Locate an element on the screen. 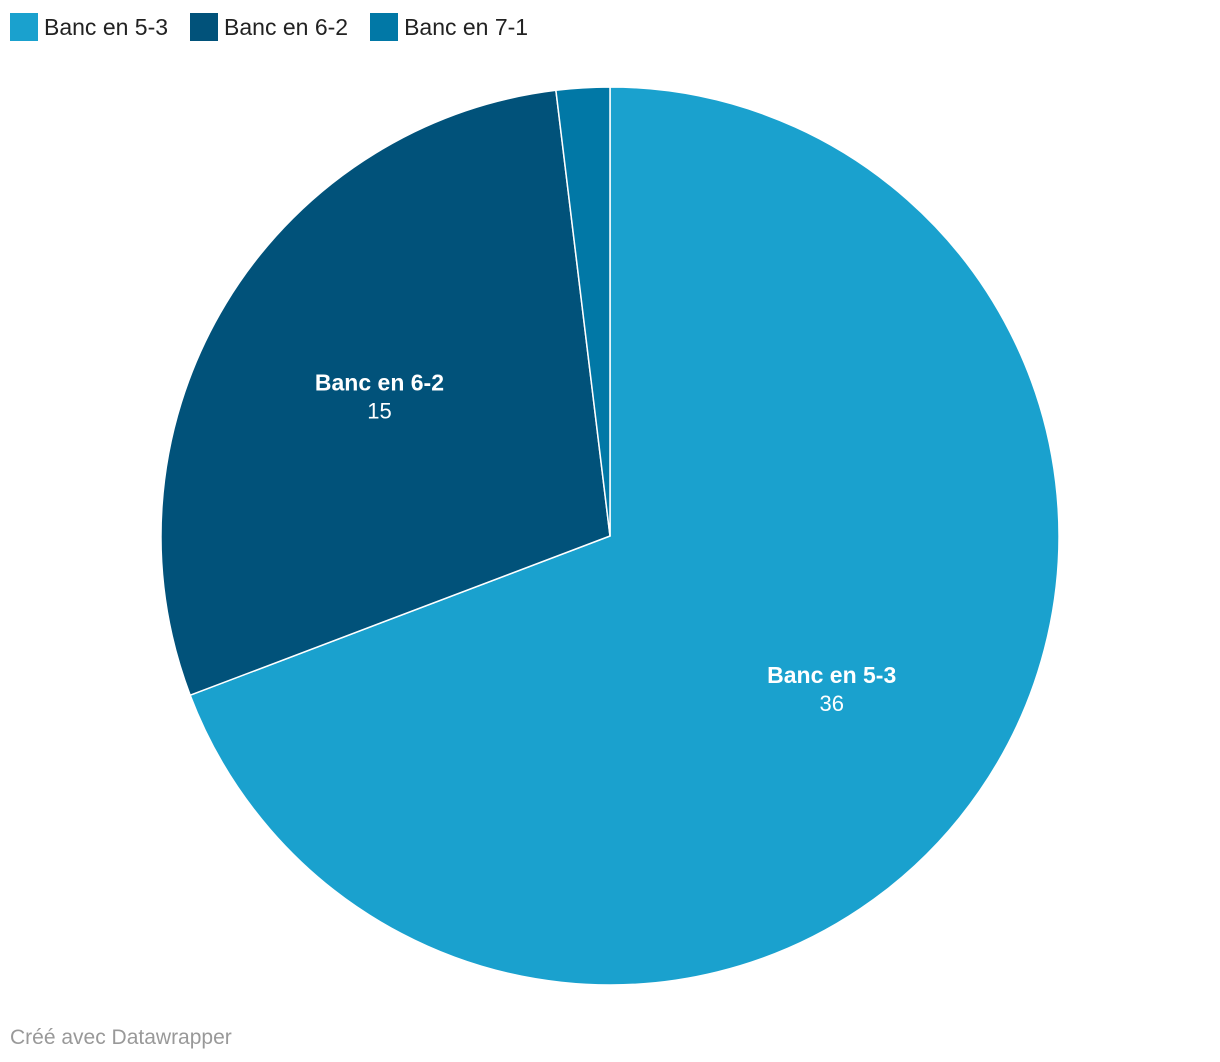  slice-label-name-6-2: Banc en 6-2 is located at coordinates (379, 383).